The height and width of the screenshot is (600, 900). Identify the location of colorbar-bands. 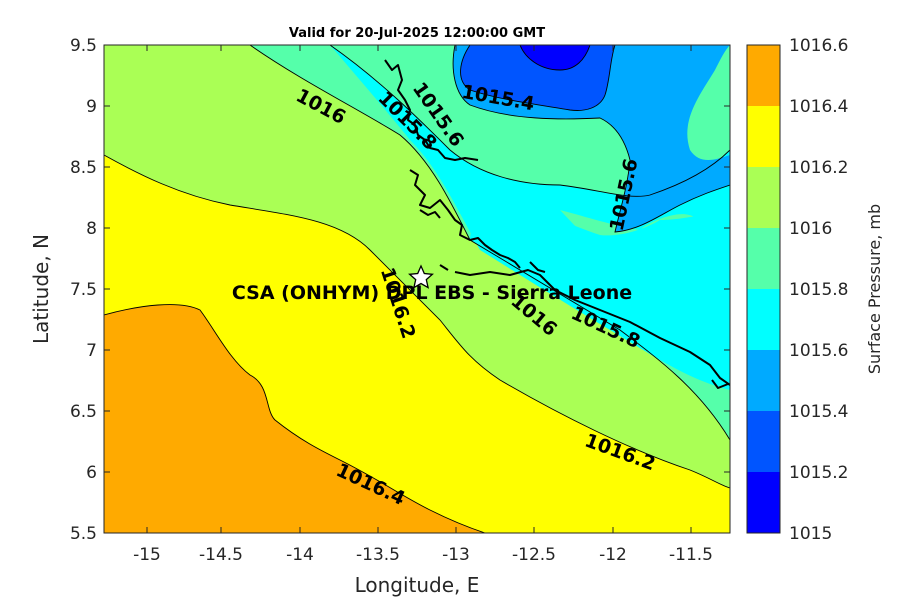
(763, 289).